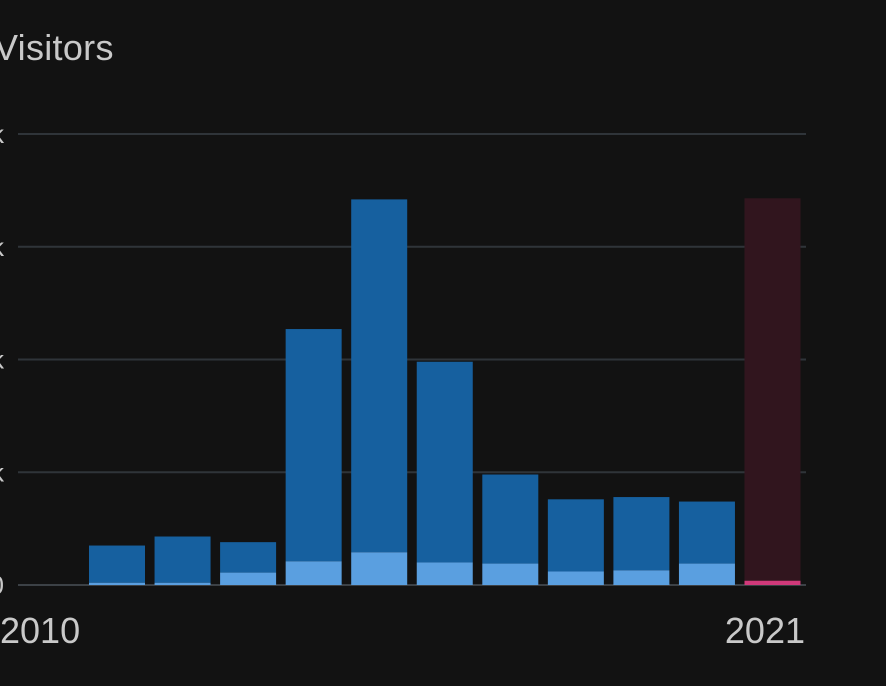  I want to click on bar-lower-2012, so click(182, 583).